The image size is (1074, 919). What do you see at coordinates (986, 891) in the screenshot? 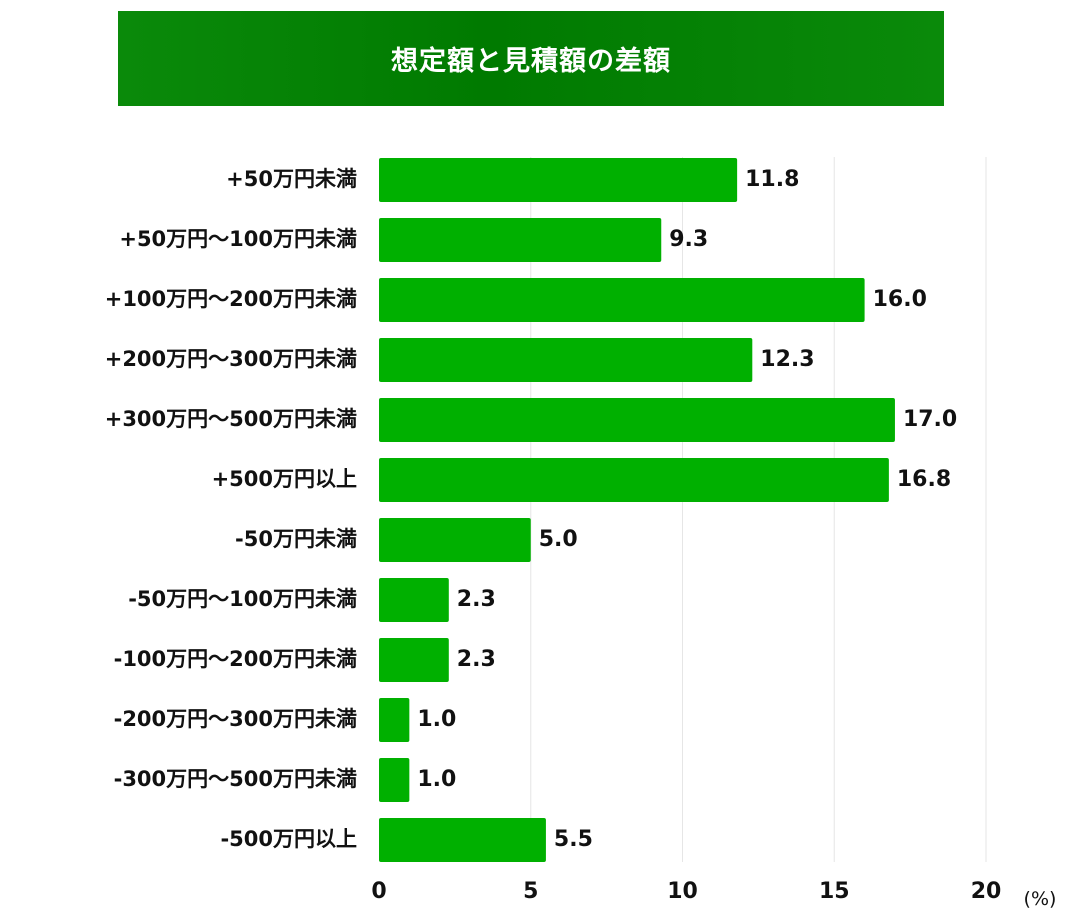
I see `x-tick-label-20: 20` at bounding box center [986, 891].